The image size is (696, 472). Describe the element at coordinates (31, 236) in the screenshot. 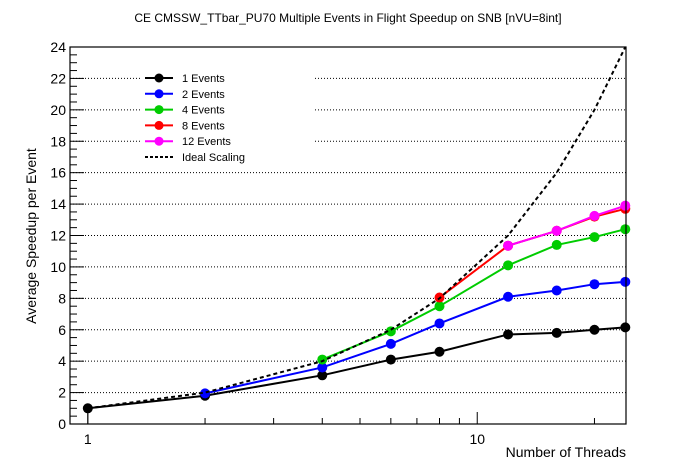

I see `y-axis-title: Average Speedup per Event` at that location.